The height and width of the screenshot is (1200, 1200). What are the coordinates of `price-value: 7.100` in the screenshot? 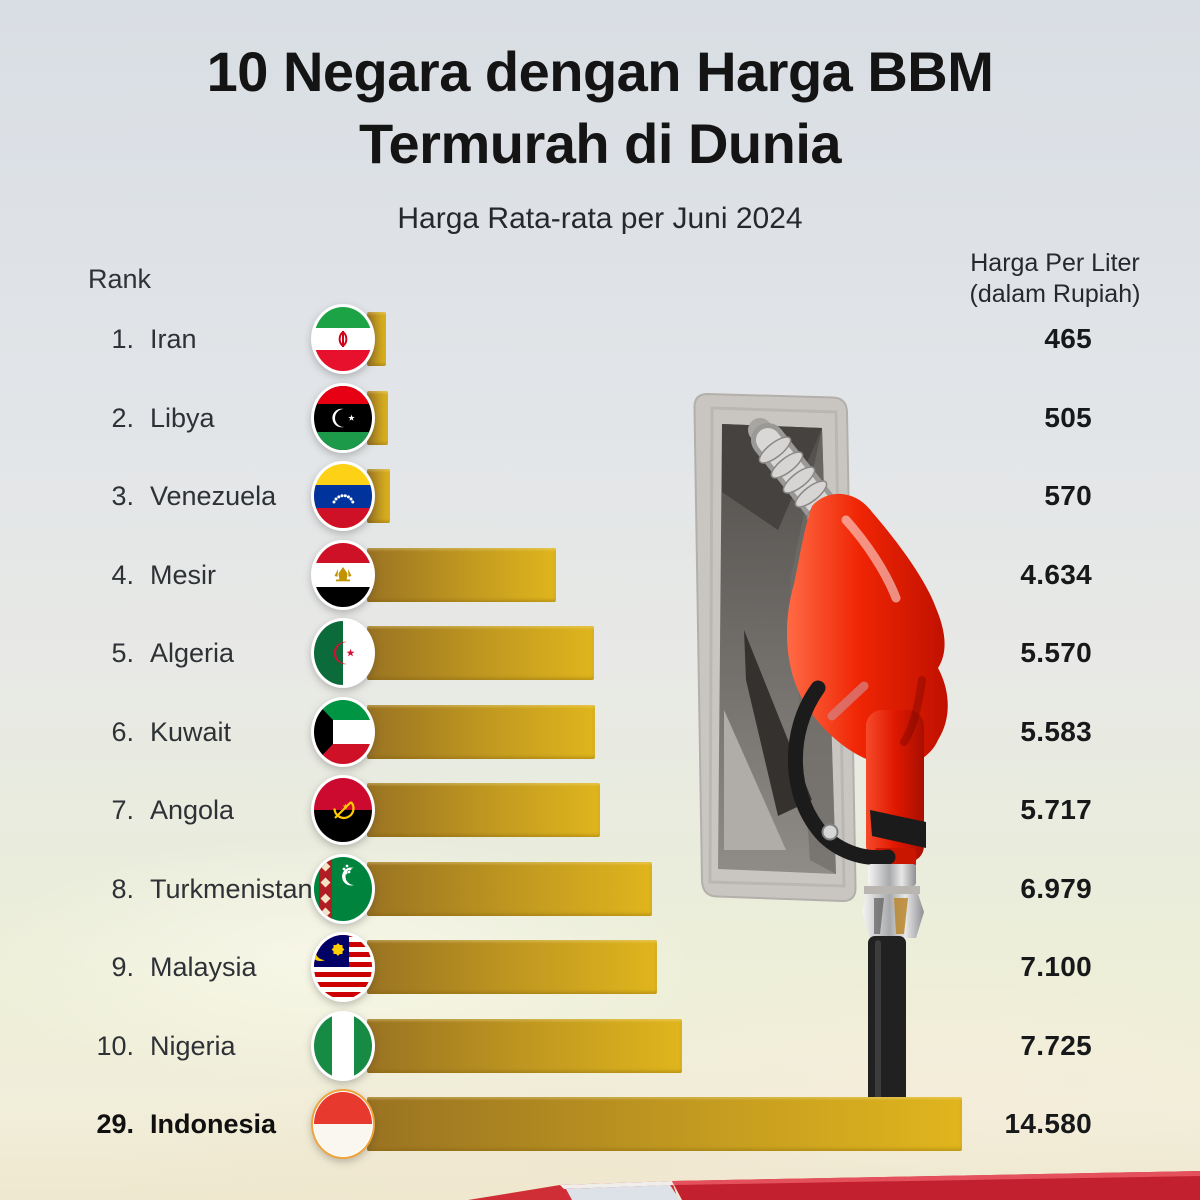 It's located at (1056, 966).